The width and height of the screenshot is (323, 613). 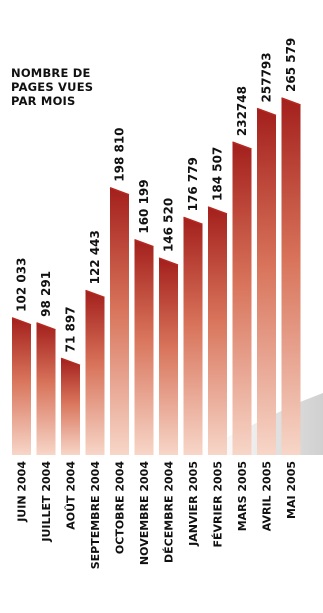 I want to click on category-label: JANVIER 2005, so click(x=193, y=504).